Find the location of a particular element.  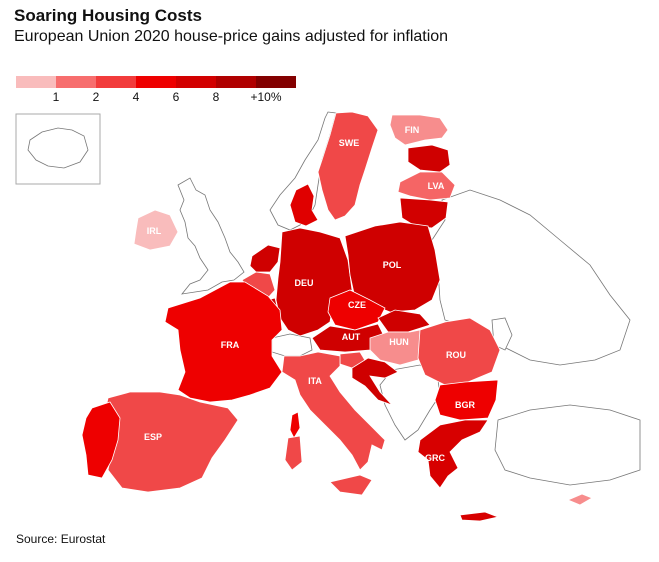

country-LTU is located at coordinates (424, 213).